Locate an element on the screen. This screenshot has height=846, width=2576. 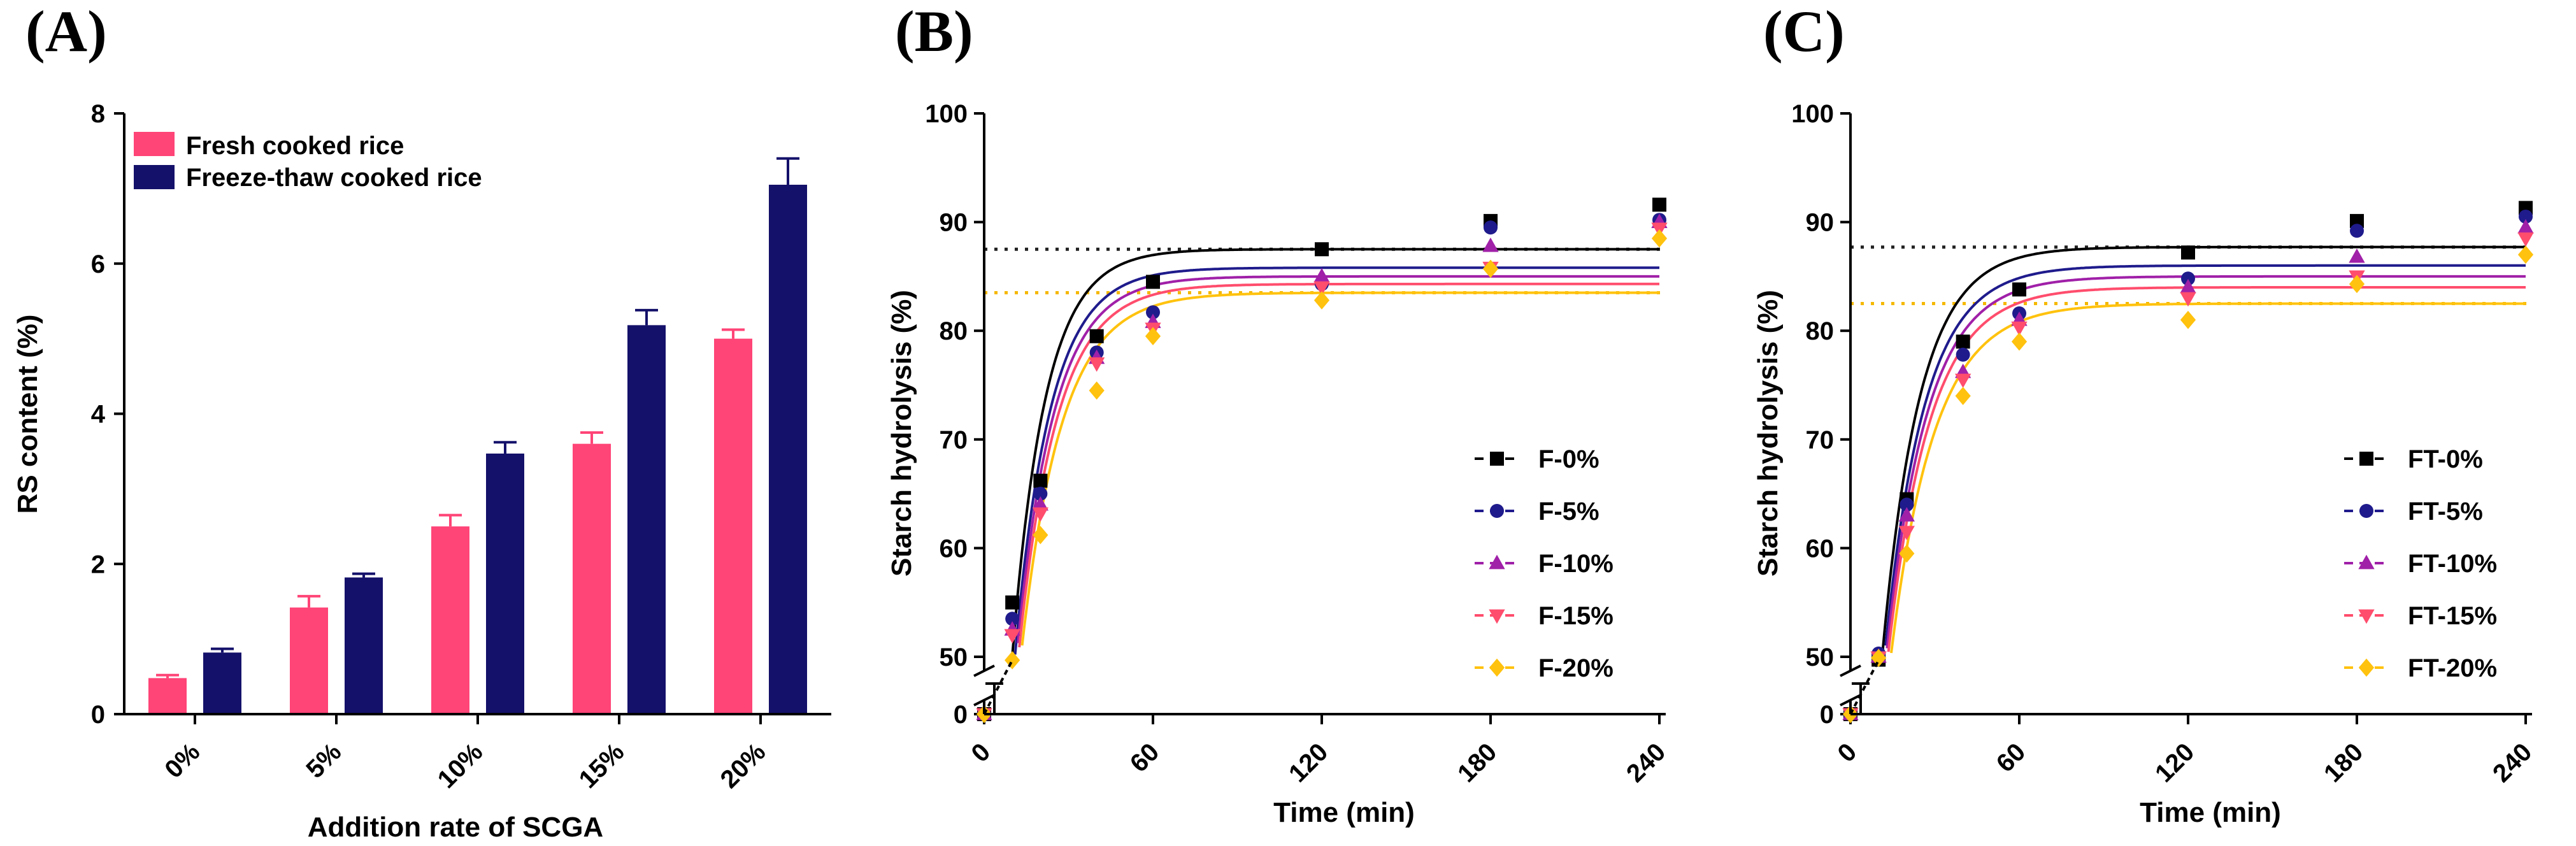
bar-freeze-thaw-cooked-rice-15pct is located at coordinates (647, 520).